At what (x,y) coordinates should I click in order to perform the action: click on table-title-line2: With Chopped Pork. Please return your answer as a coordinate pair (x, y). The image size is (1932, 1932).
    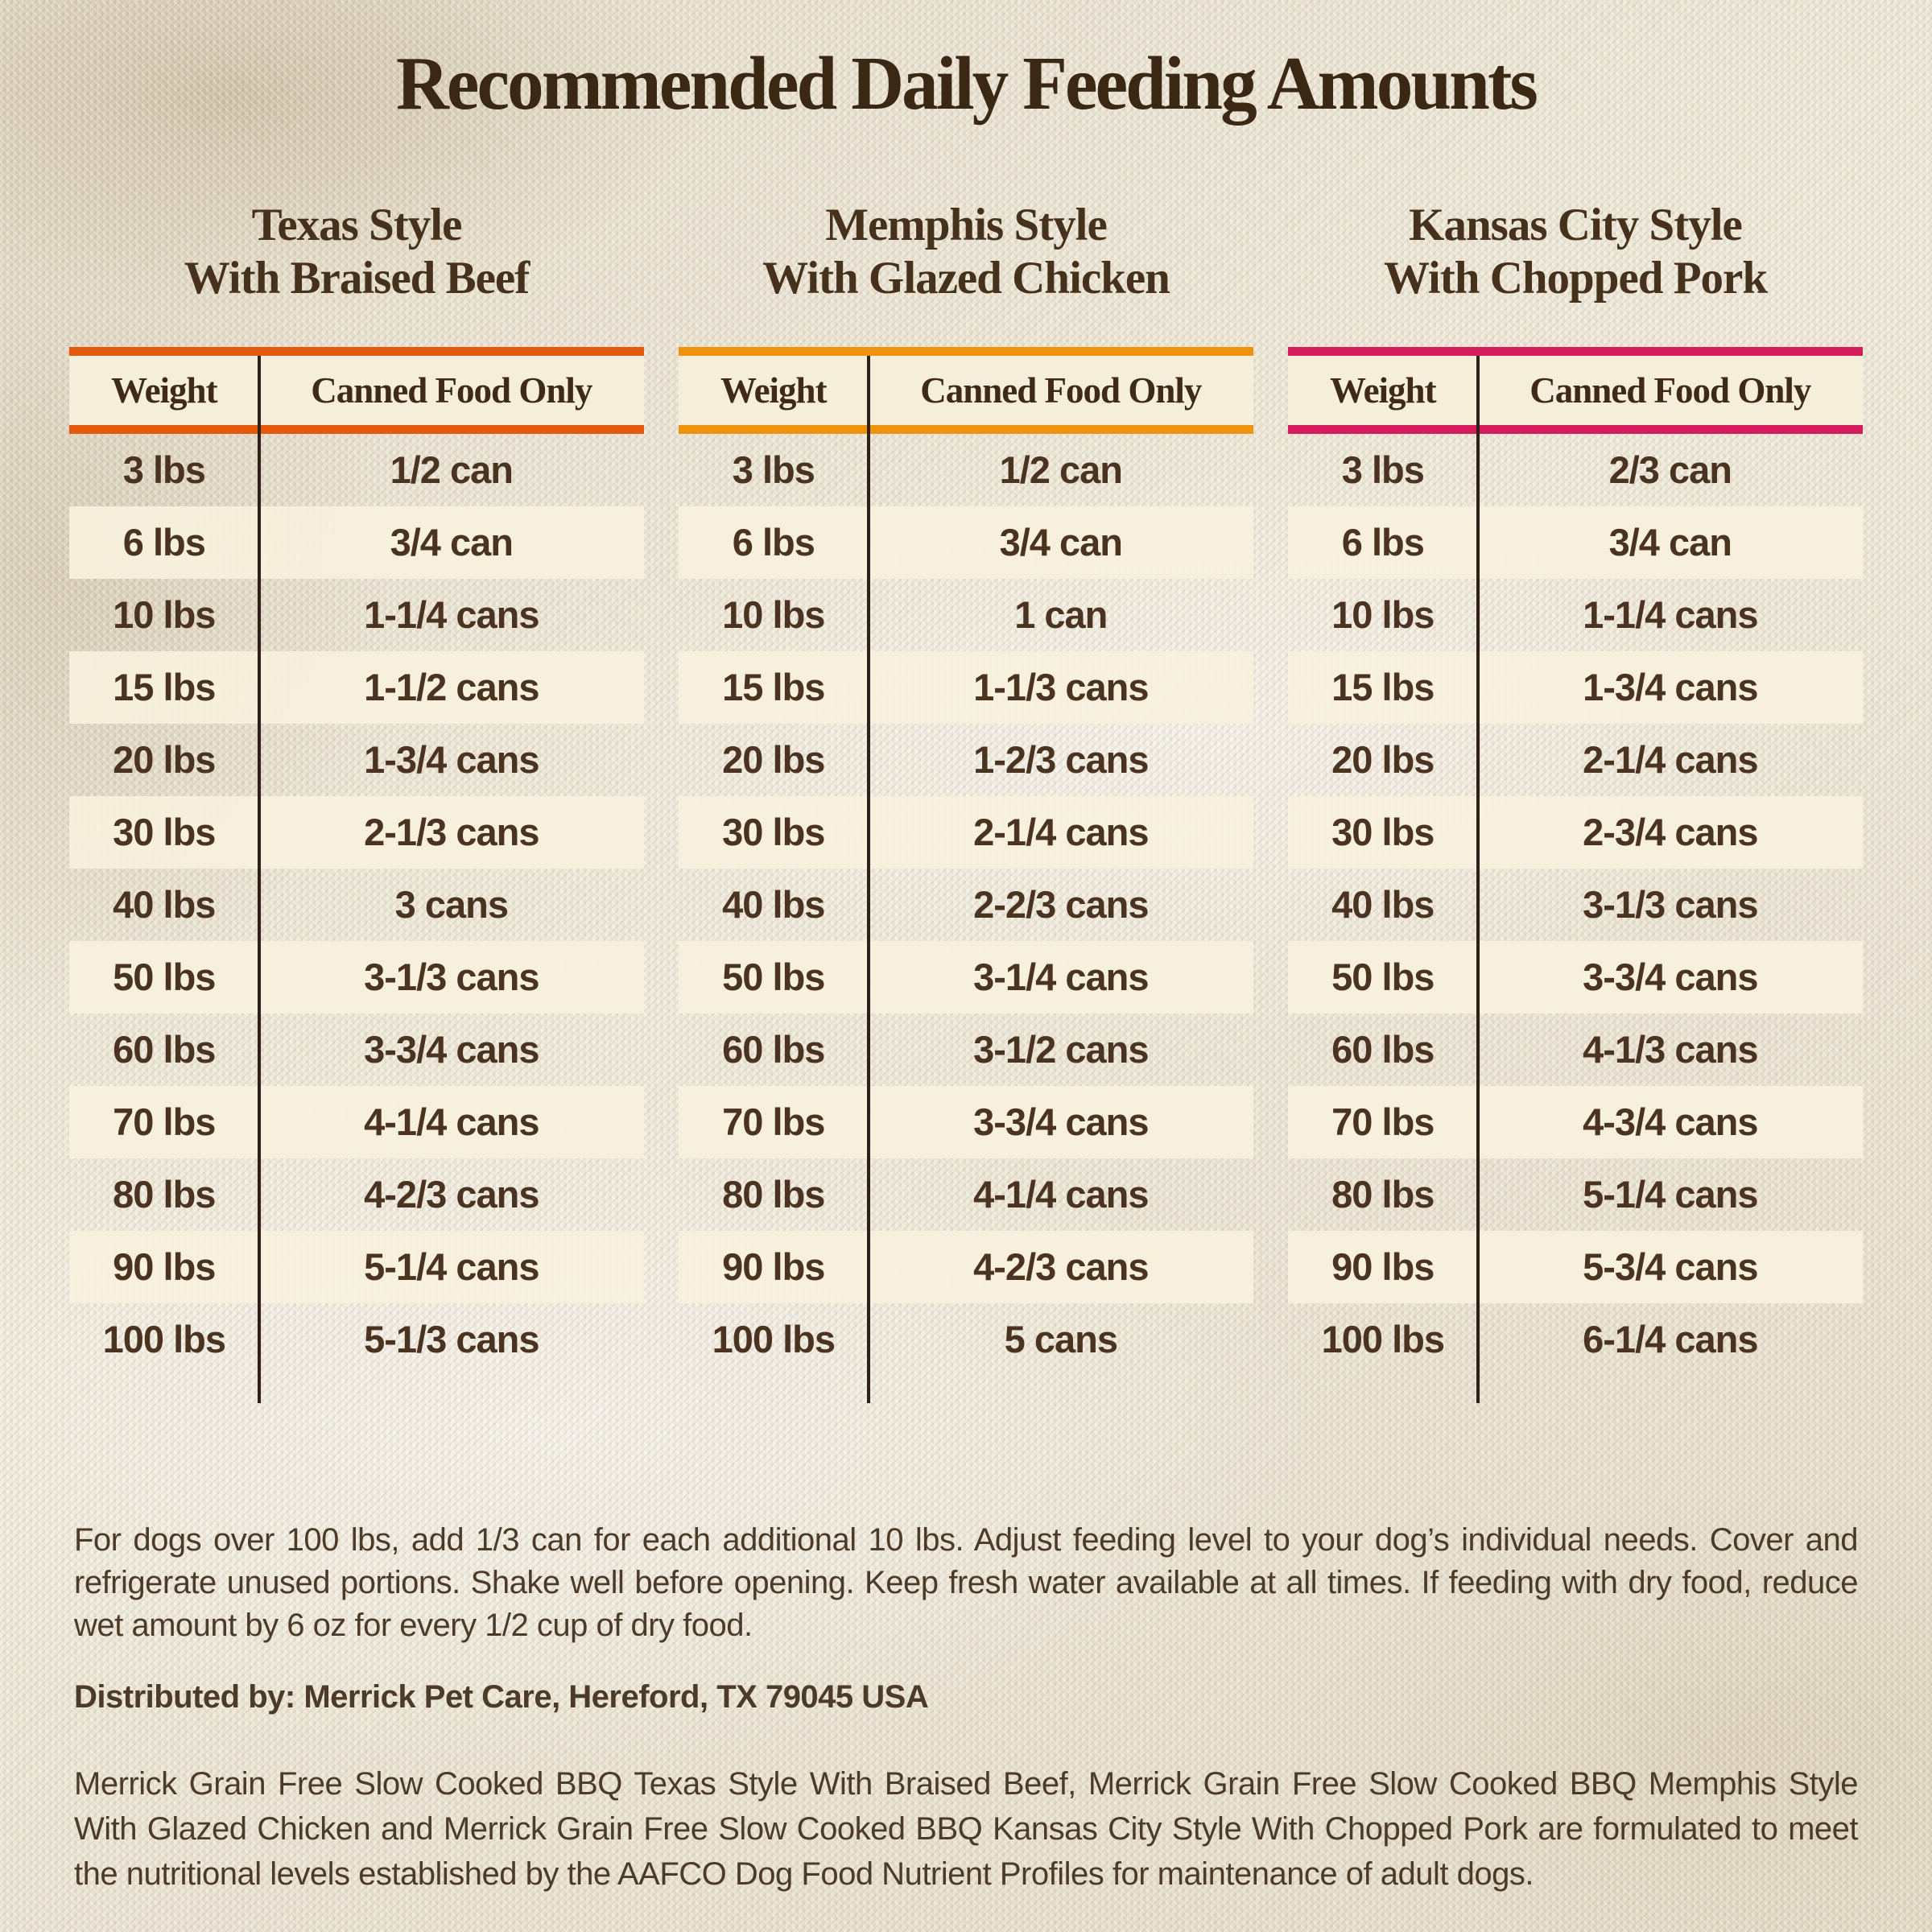
    Looking at the image, I should click on (1575, 277).